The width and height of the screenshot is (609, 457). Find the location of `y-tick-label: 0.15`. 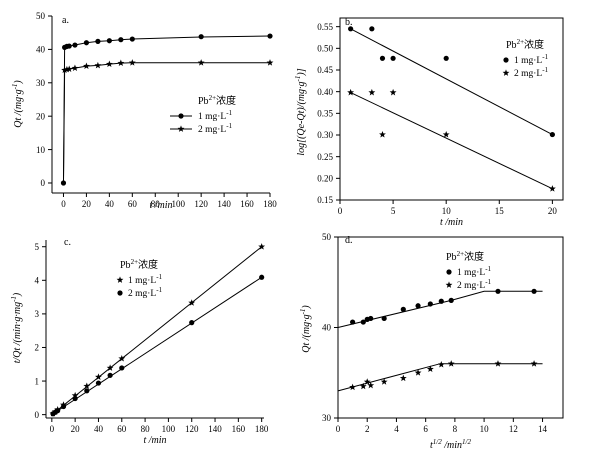

y-tick-label: 0.15 is located at coordinates (325, 200).